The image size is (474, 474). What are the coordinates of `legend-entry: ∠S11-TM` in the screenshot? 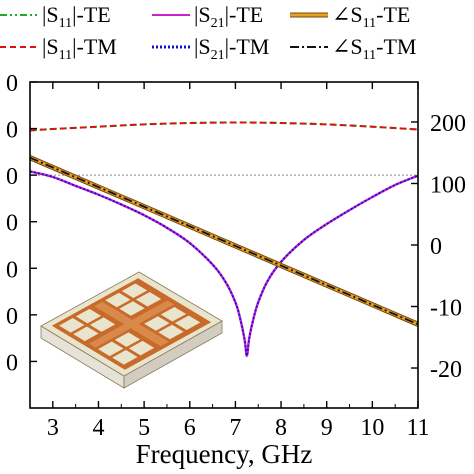 It's located at (353, 48).